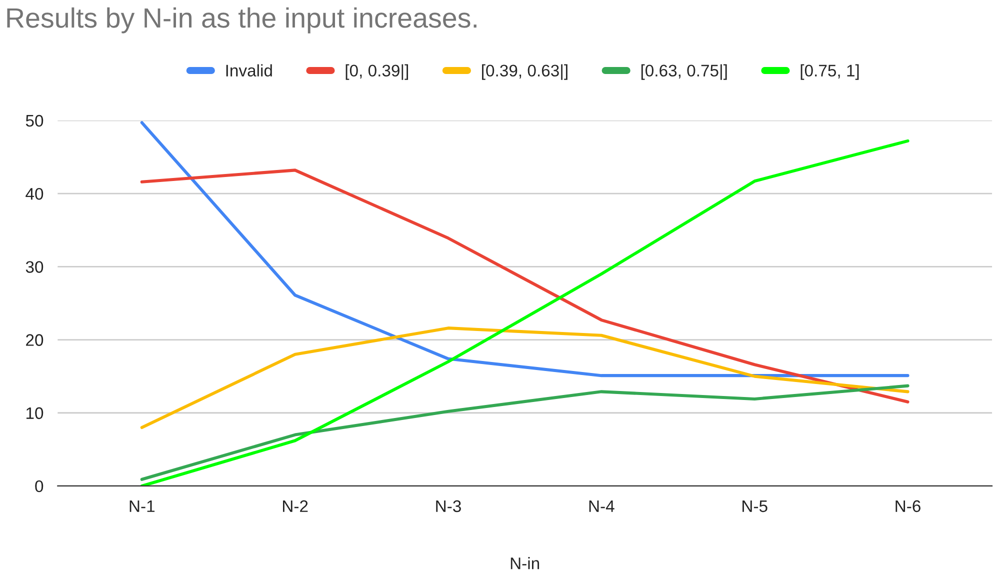 The image size is (994, 582). I want to click on x-tick-label: N-4, so click(601, 506).